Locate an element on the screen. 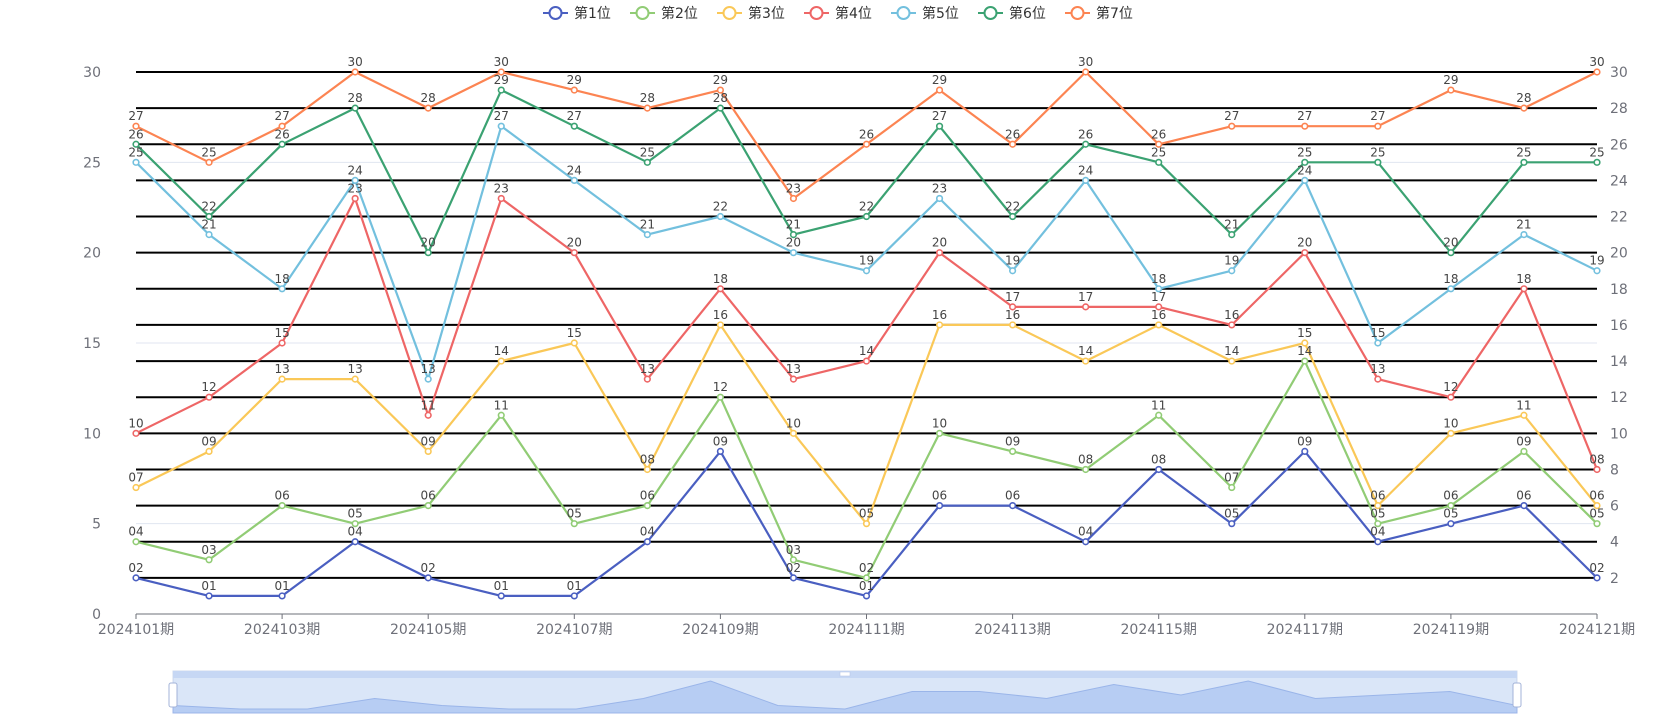 The image size is (1675, 720). legend-item: 第4位 is located at coordinates (838, 13).